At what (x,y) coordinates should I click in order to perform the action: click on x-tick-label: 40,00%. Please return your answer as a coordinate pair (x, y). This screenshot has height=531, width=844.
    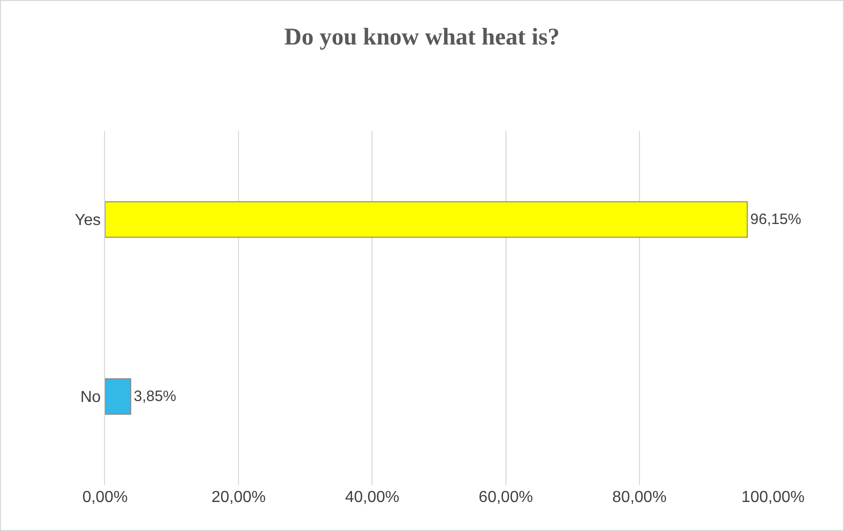
    Looking at the image, I should click on (372, 497).